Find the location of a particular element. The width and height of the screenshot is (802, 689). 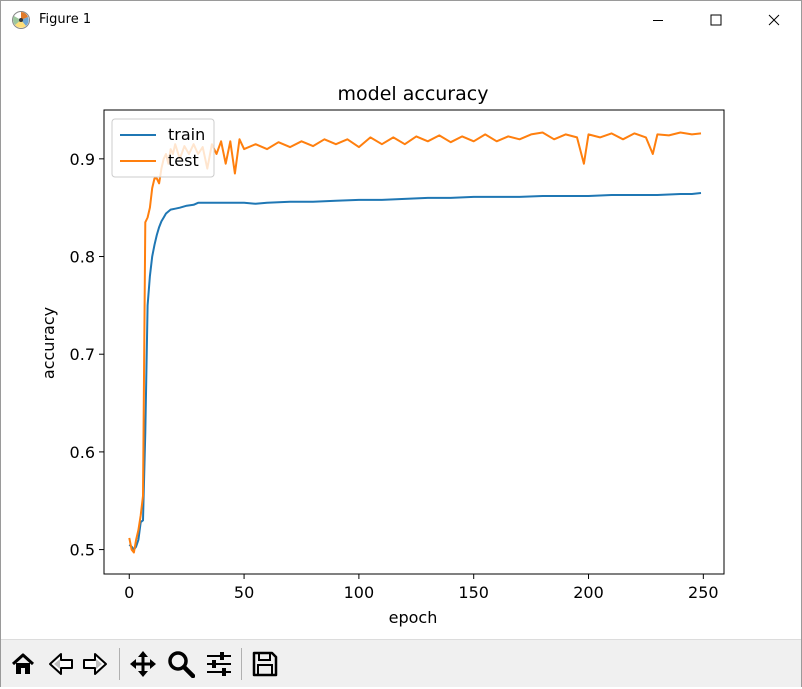

maximize-button is located at coordinates (716, 20).